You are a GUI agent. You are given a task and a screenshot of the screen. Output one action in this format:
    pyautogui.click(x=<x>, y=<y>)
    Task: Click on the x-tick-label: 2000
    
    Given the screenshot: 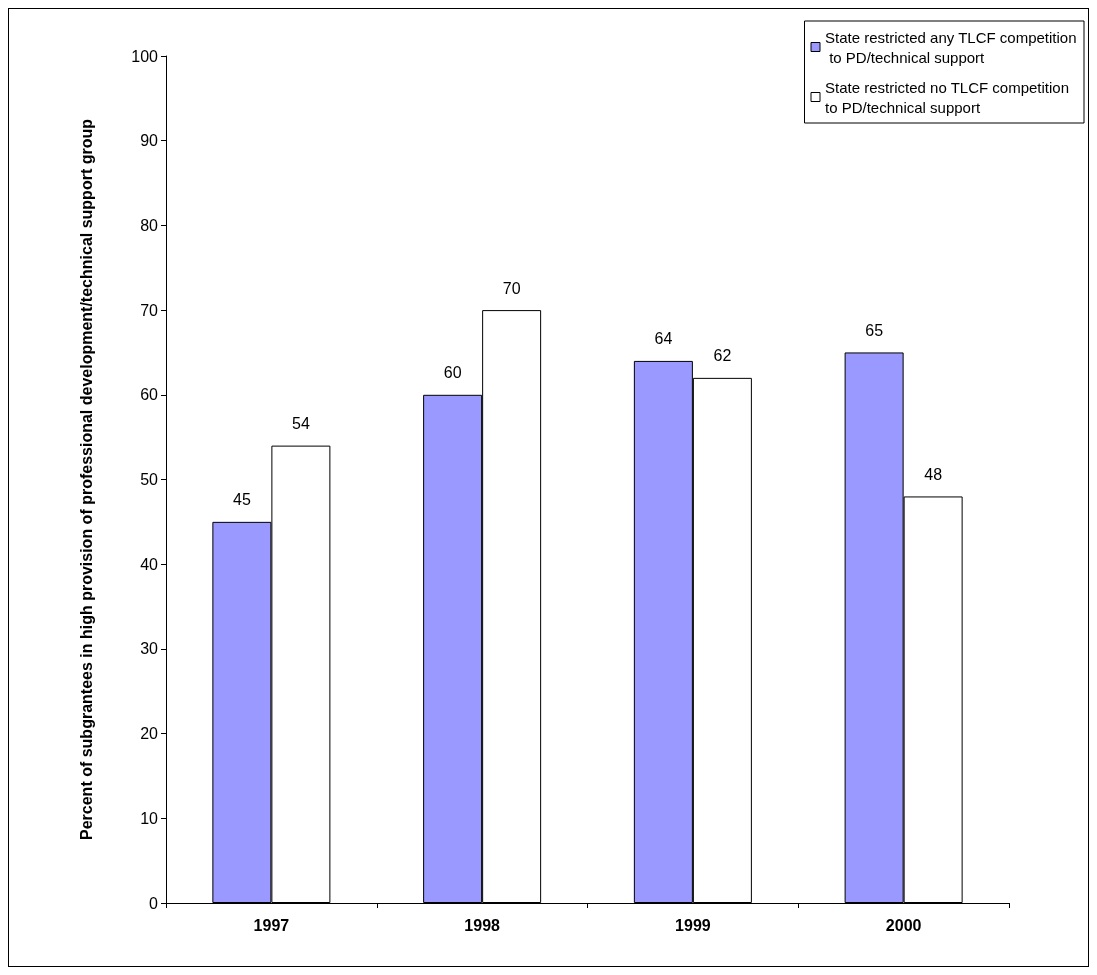 What is the action you would take?
    pyautogui.click(x=903, y=925)
    